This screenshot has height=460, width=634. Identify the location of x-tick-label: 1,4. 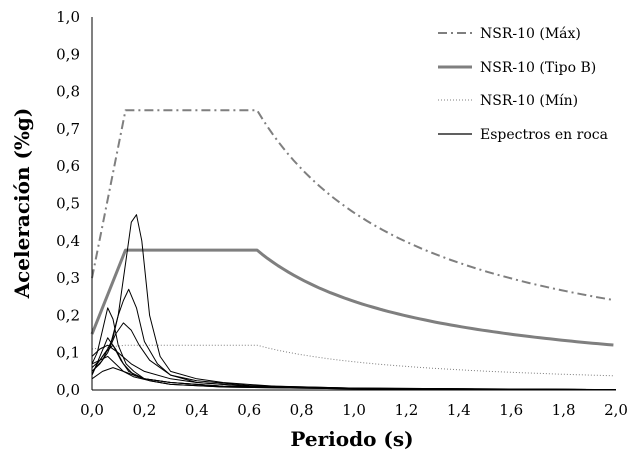
(459, 410).